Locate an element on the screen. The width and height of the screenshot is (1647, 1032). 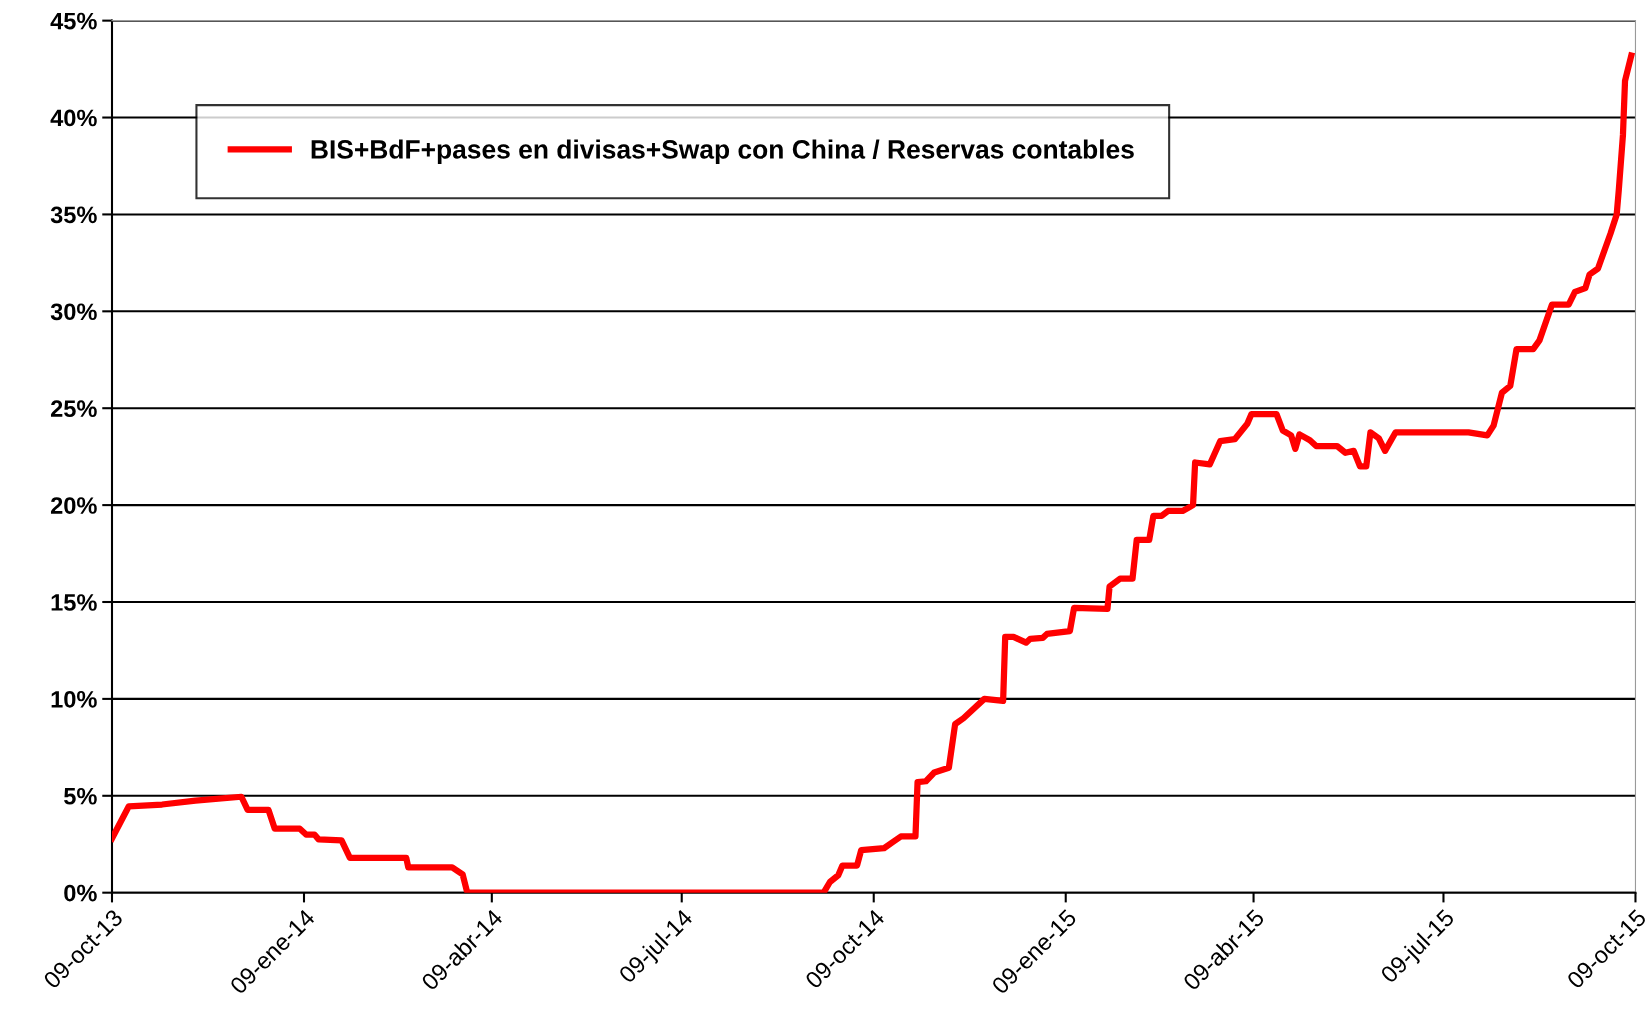
y-tick-label: 5% is located at coordinates (80, 796).